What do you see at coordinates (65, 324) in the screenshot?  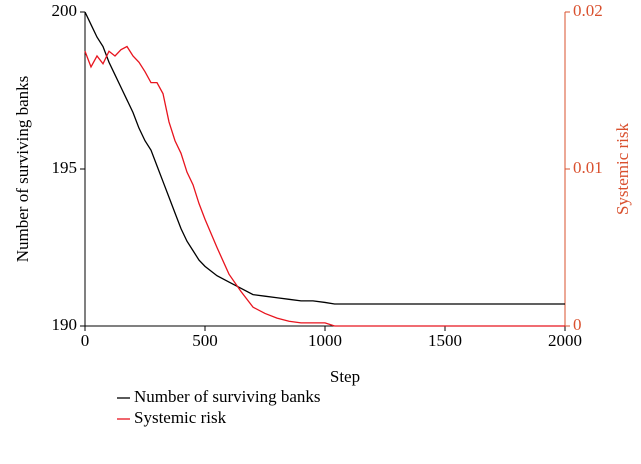 I see `y-tick-label: 190` at bounding box center [65, 324].